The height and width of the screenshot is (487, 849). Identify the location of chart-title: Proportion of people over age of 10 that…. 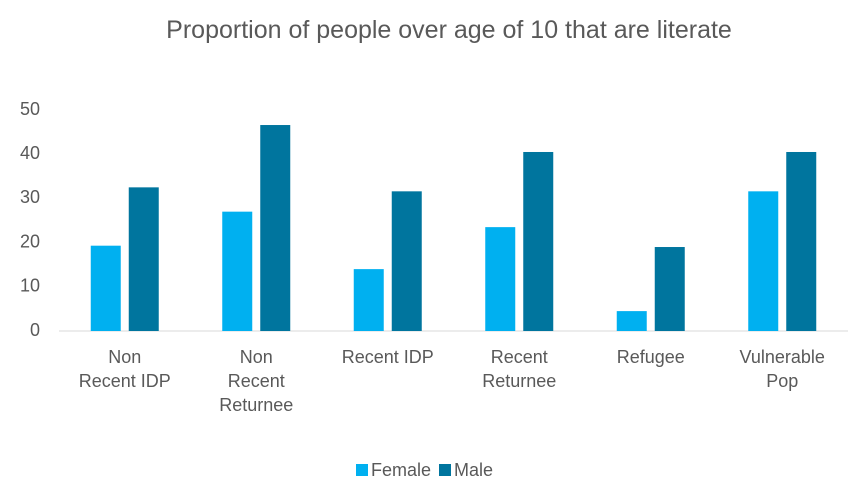
(449, 30).